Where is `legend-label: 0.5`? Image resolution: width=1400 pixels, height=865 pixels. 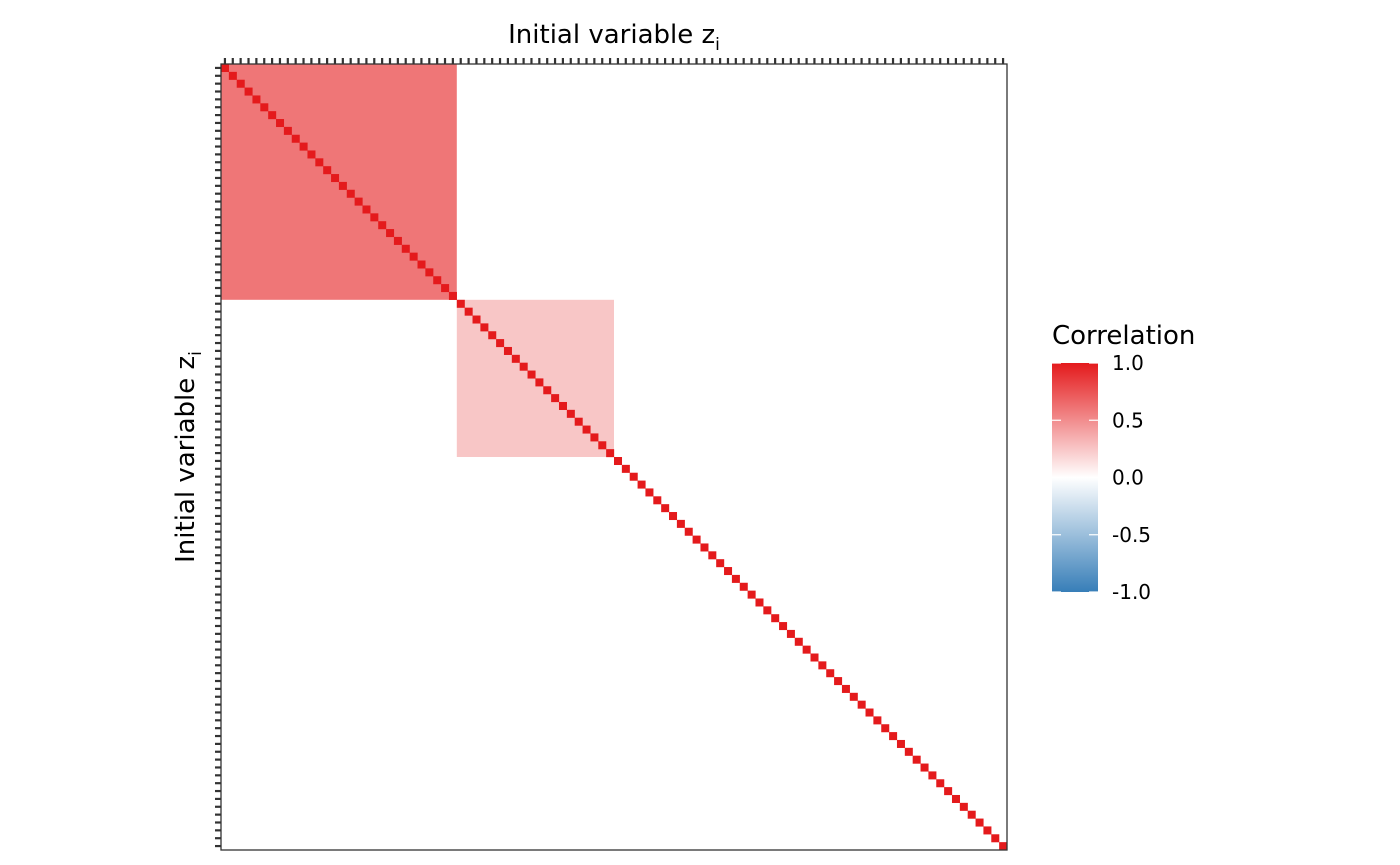 legend-label: 0.5 is located at coordinates (1128, 420).